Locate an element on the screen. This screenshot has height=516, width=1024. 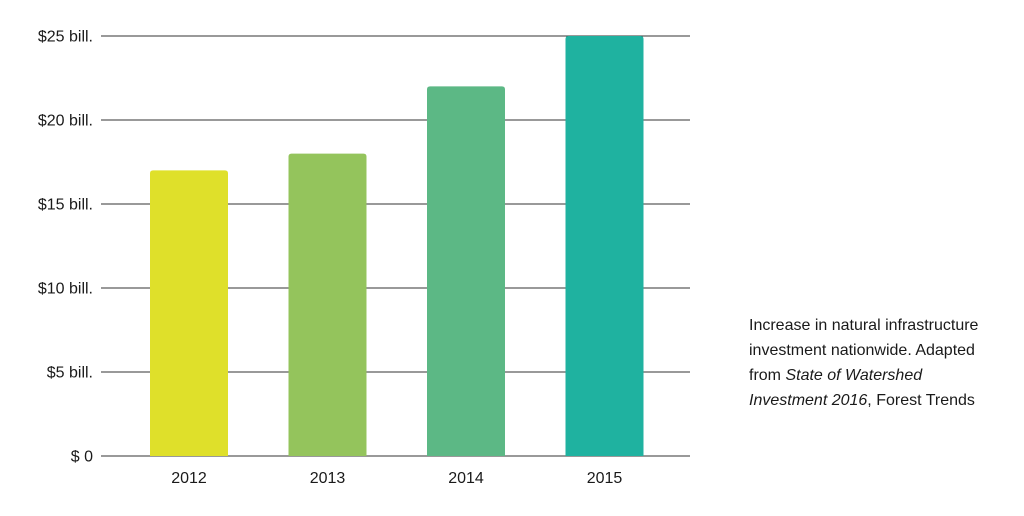
x-tick-label: 2015 is located at coordinates (605, 478).